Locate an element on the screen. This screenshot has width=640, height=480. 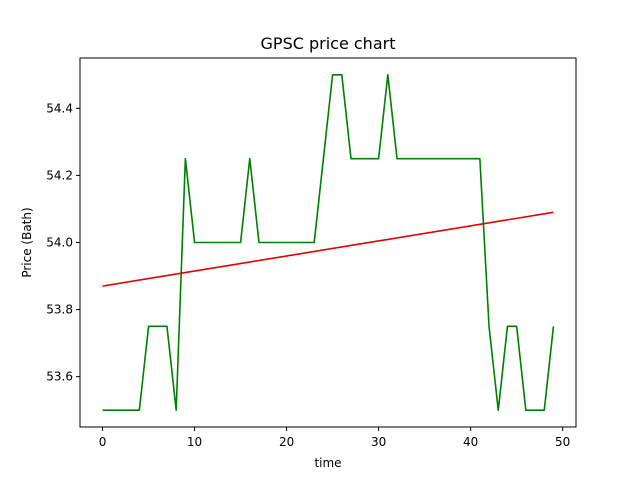
y-tick-label: 54.0 is located at coordinates (59, 243).